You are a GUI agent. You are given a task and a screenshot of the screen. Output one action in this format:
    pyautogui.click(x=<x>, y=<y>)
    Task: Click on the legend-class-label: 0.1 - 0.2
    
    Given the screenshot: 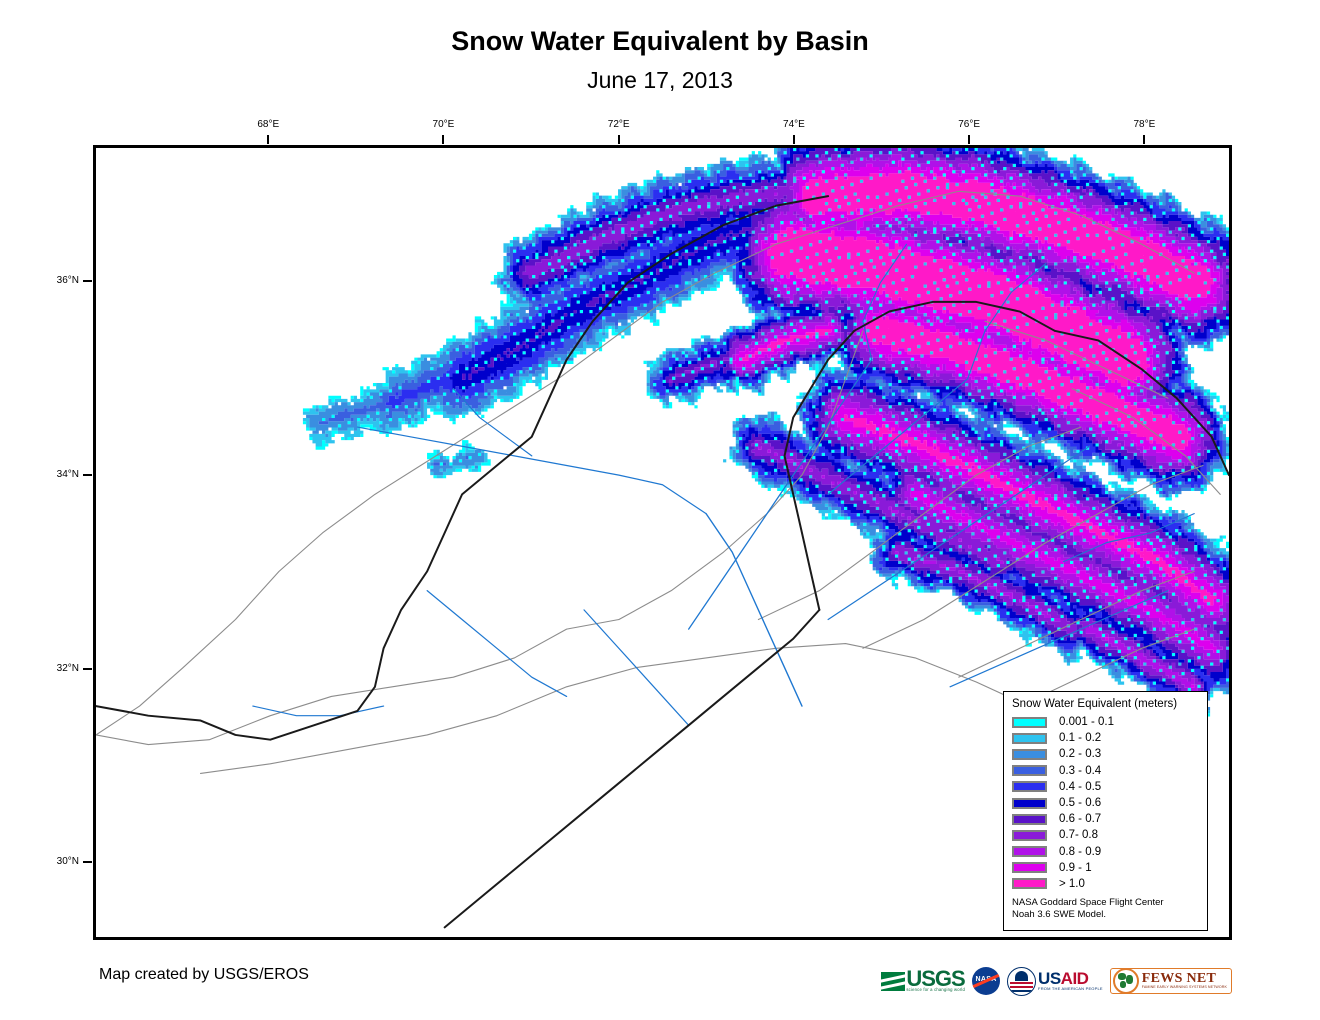 What is the action you would take?
    pyautogui.click(x=1080, y=738)
    